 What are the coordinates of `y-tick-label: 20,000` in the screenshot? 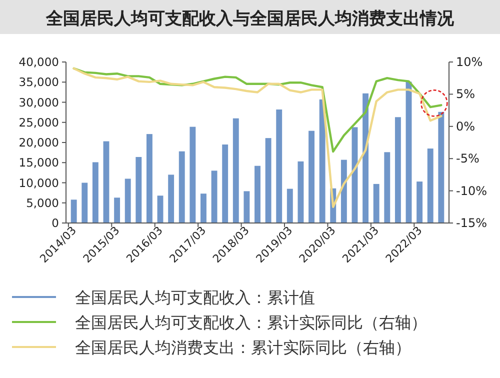 It's located at (38, 143).